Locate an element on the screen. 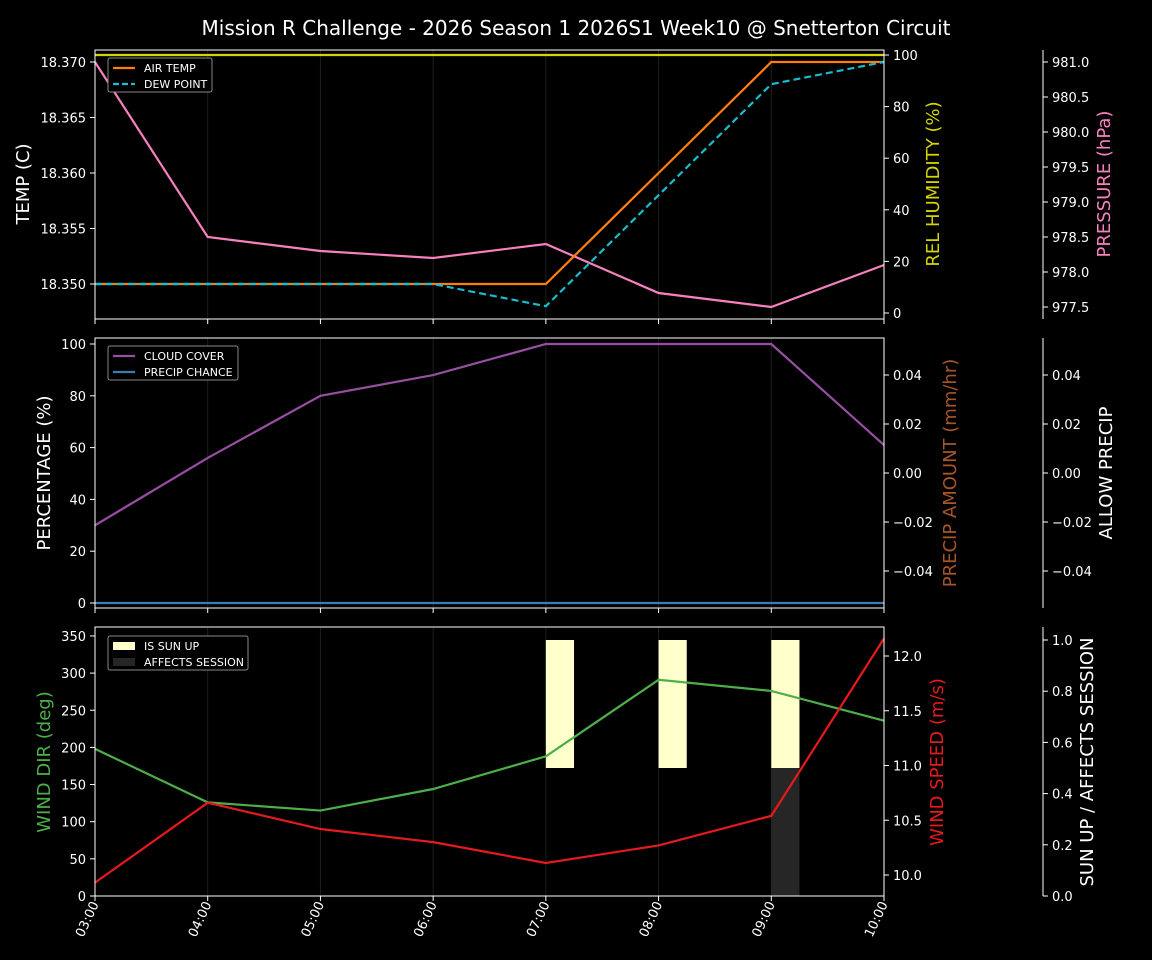 This screenshot has width=1152, height=960. y-tick-label: 150 is located at coordinates (73, 786).